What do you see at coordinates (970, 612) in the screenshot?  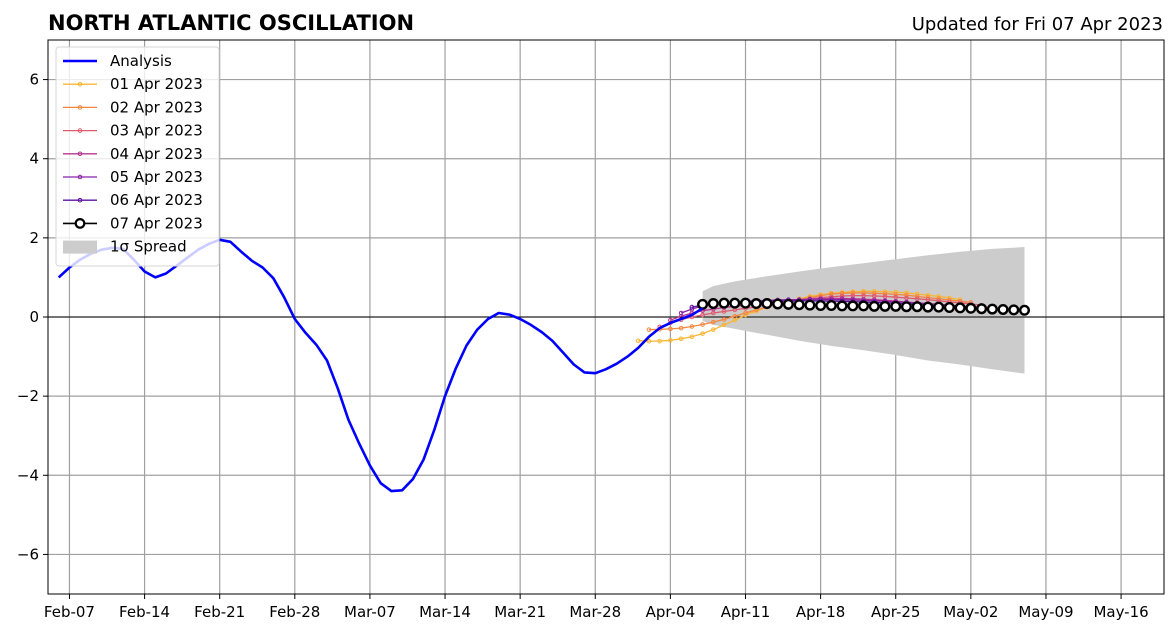 I see `x-tick-label: May-02` at bounding box center [970, 612].